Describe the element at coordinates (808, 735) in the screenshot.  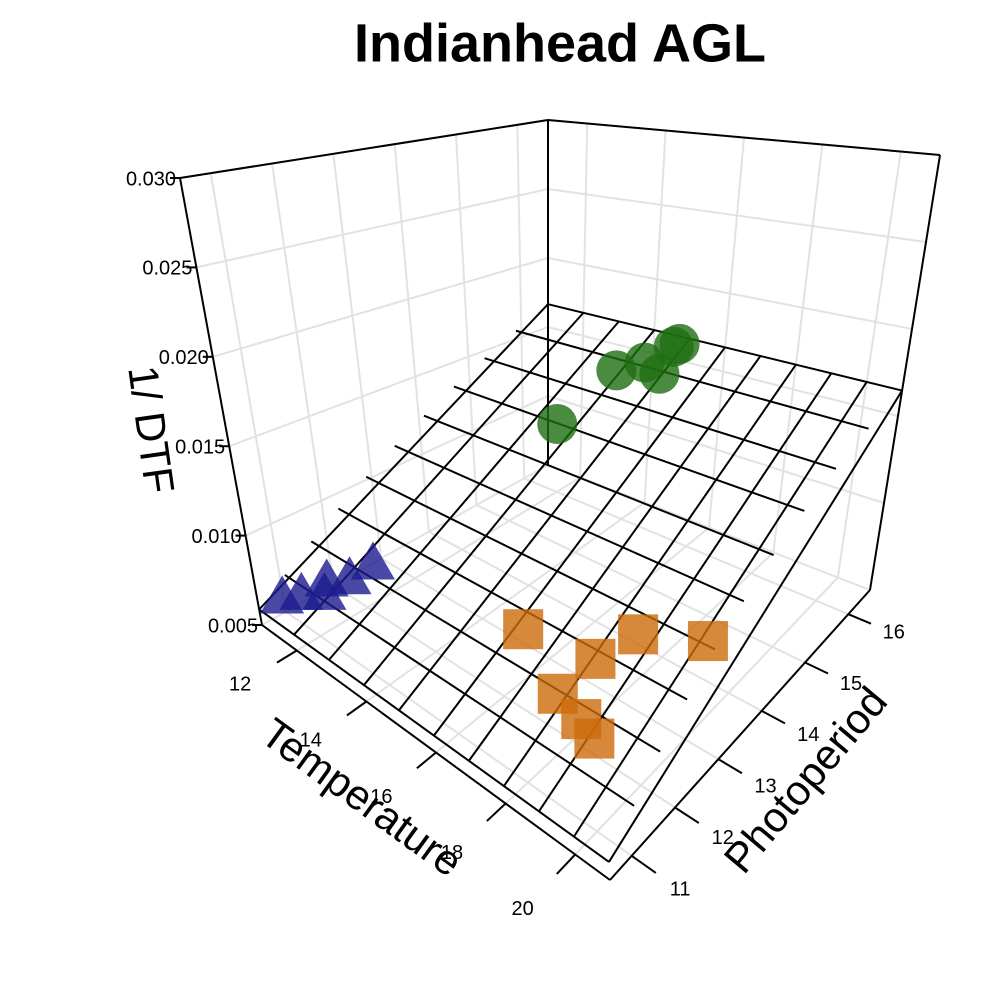
I see `y-tick-label: 14` at that location.